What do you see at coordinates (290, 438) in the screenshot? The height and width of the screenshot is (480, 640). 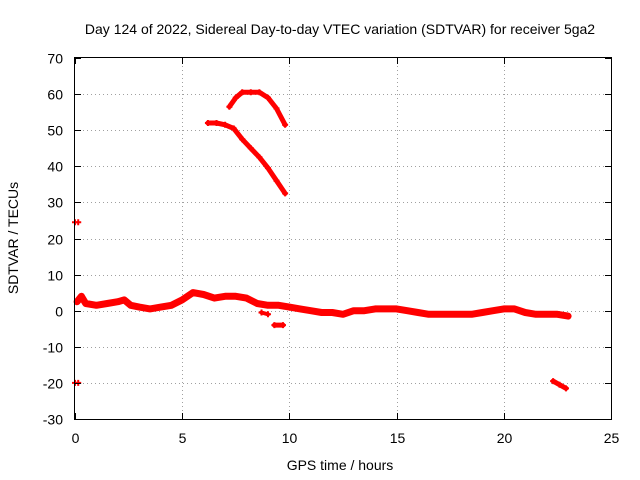 I see `x-tick-label: 10` at bounding box center [290, 438].